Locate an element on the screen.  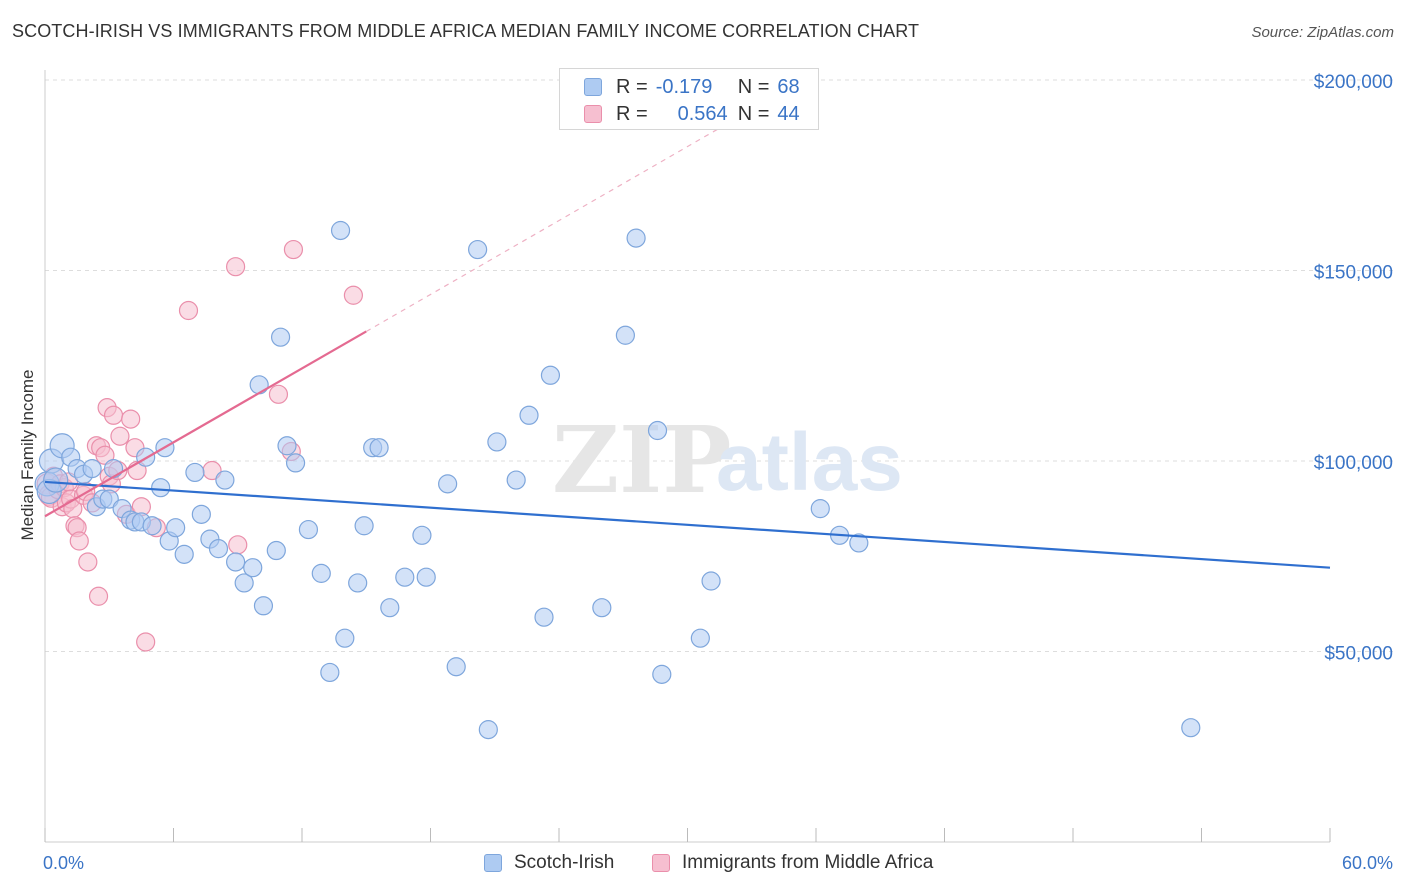
trend-line-middle-africa is located at coordinates (205, 424).